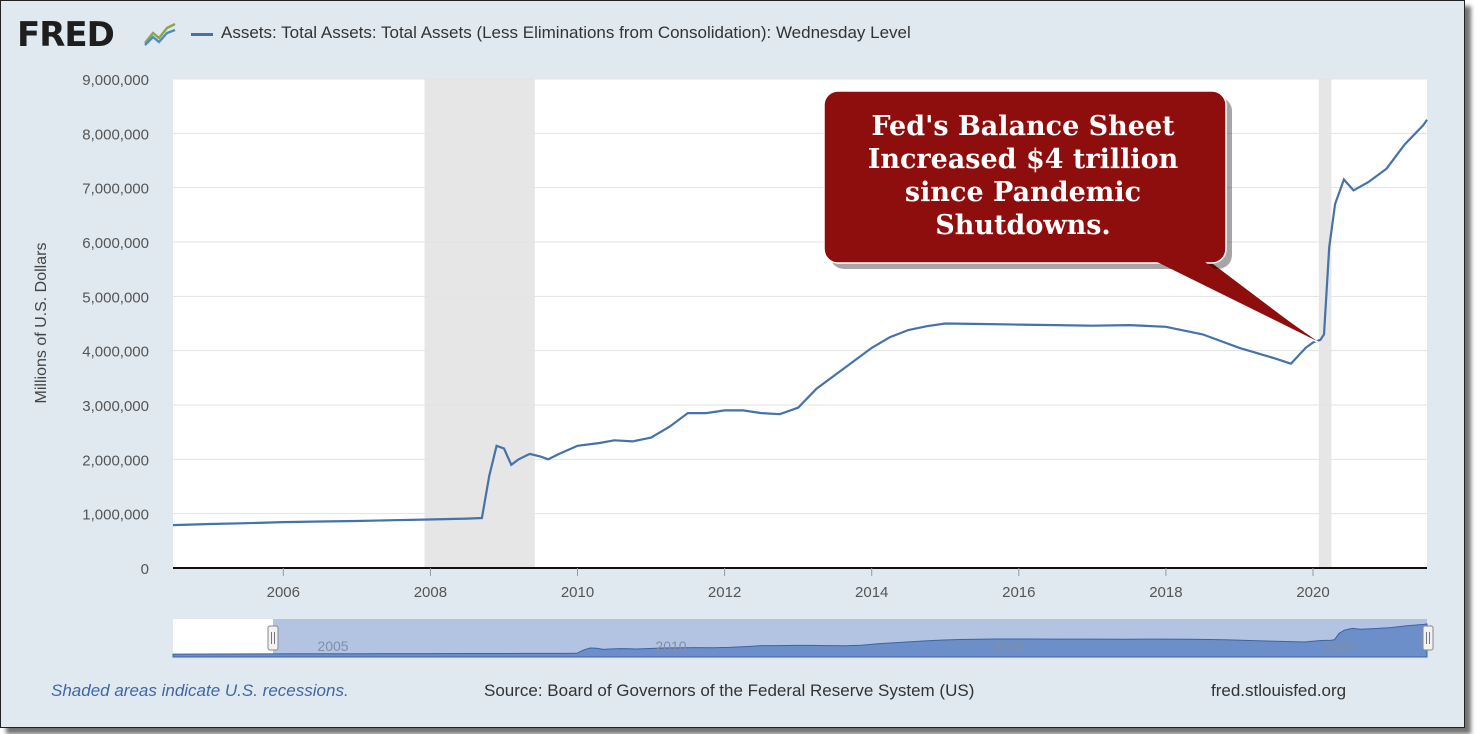 The height and width of the screenshot is (734, 1477). I want to click on callout-line-2: Increased $4 trillion, so click(1023, 159).